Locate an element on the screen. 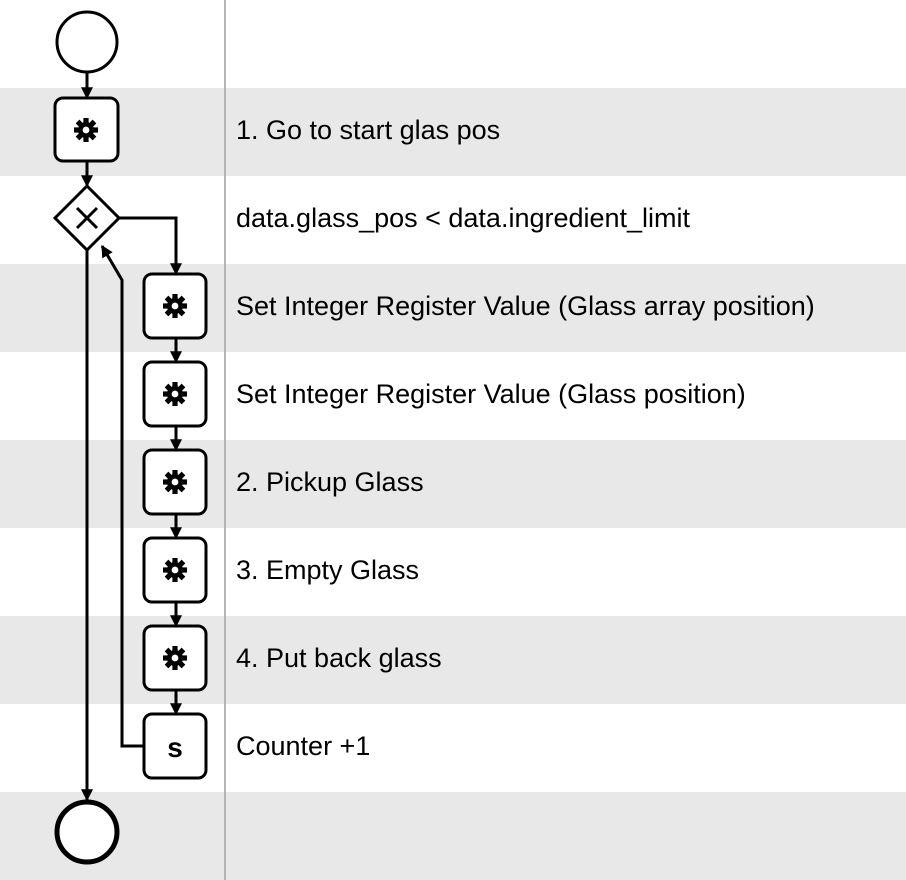 The width and height of the screenshot is (906, 880). label-gateway-condition: data.glass_pos < data.ingredient_limit is located at coordinates (463, 218).